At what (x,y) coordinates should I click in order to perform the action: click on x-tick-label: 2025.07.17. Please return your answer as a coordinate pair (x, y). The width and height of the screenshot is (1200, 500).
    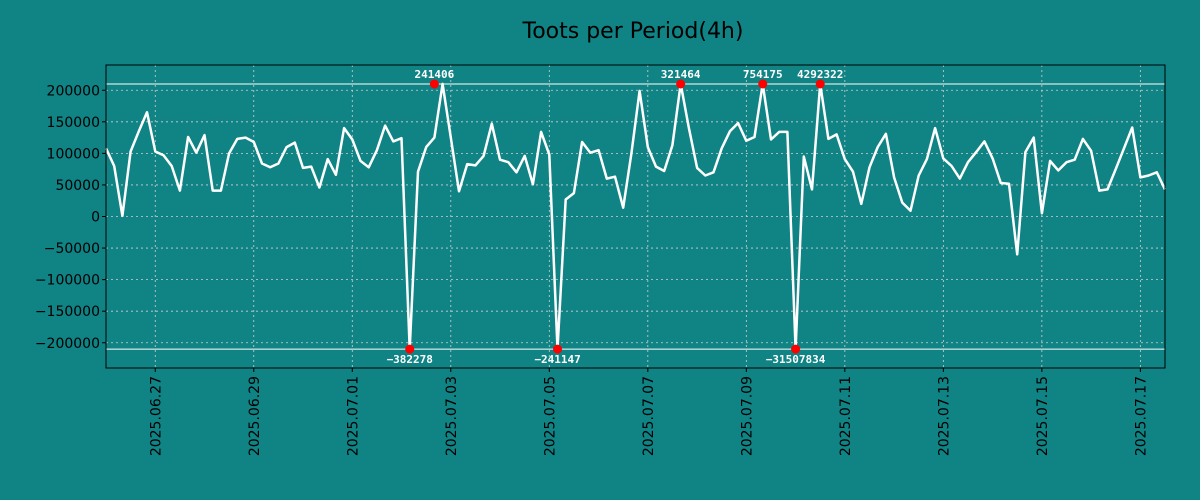
    Looking at the image, I should click on (1141, 416).